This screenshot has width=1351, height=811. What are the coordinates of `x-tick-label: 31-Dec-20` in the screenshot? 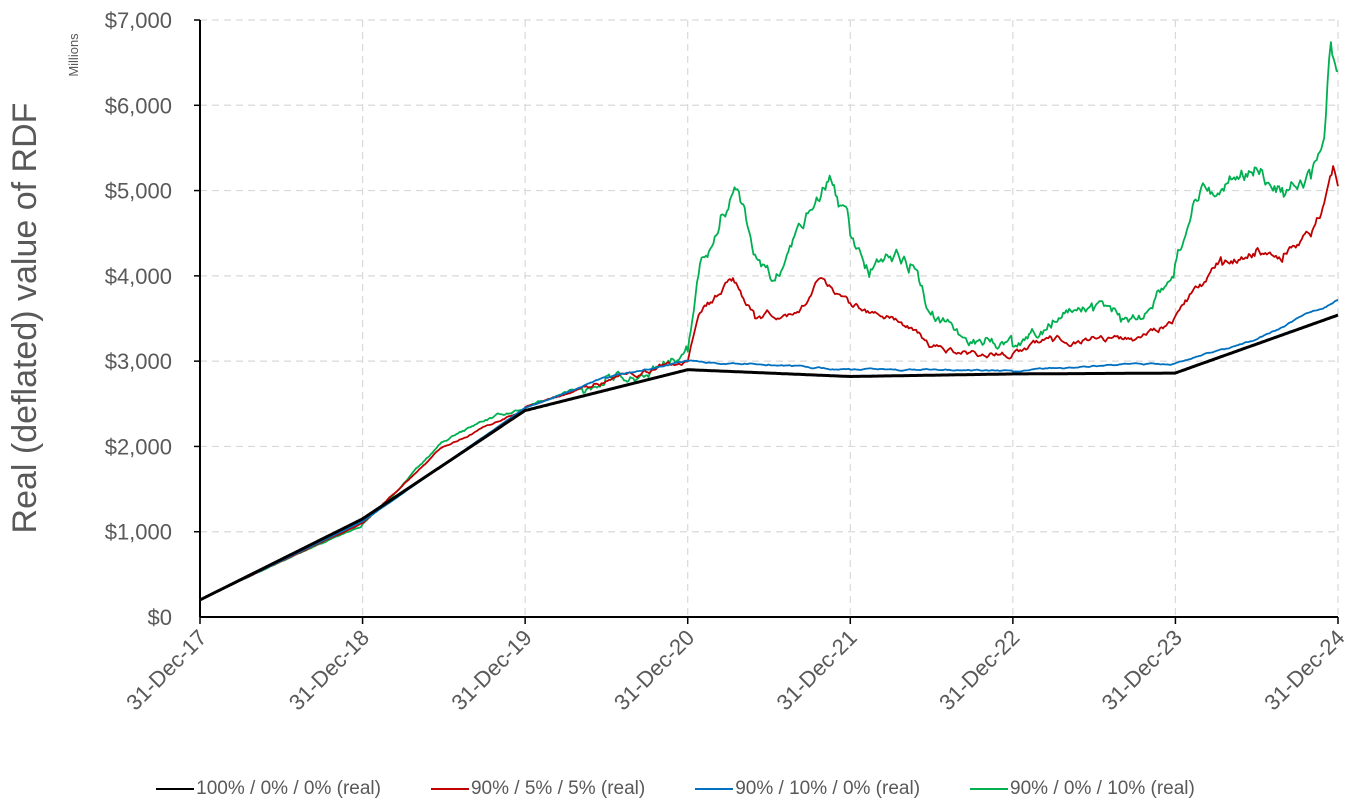 It's located at (654, 670).